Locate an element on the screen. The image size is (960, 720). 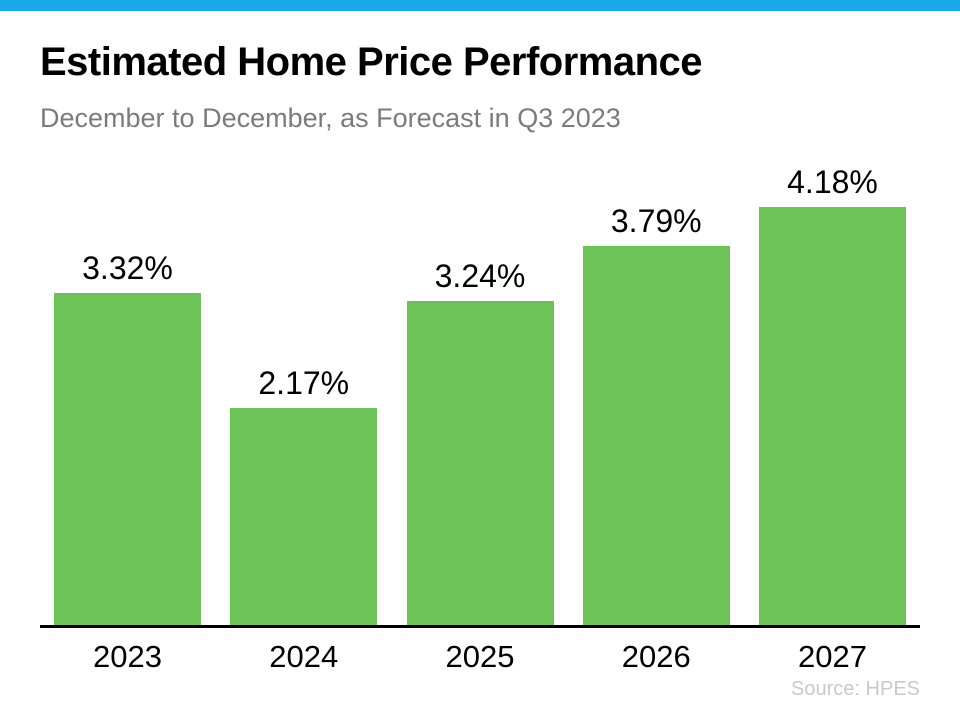
bar-group-2026: 3.79% is located at coordinates (656, 414).